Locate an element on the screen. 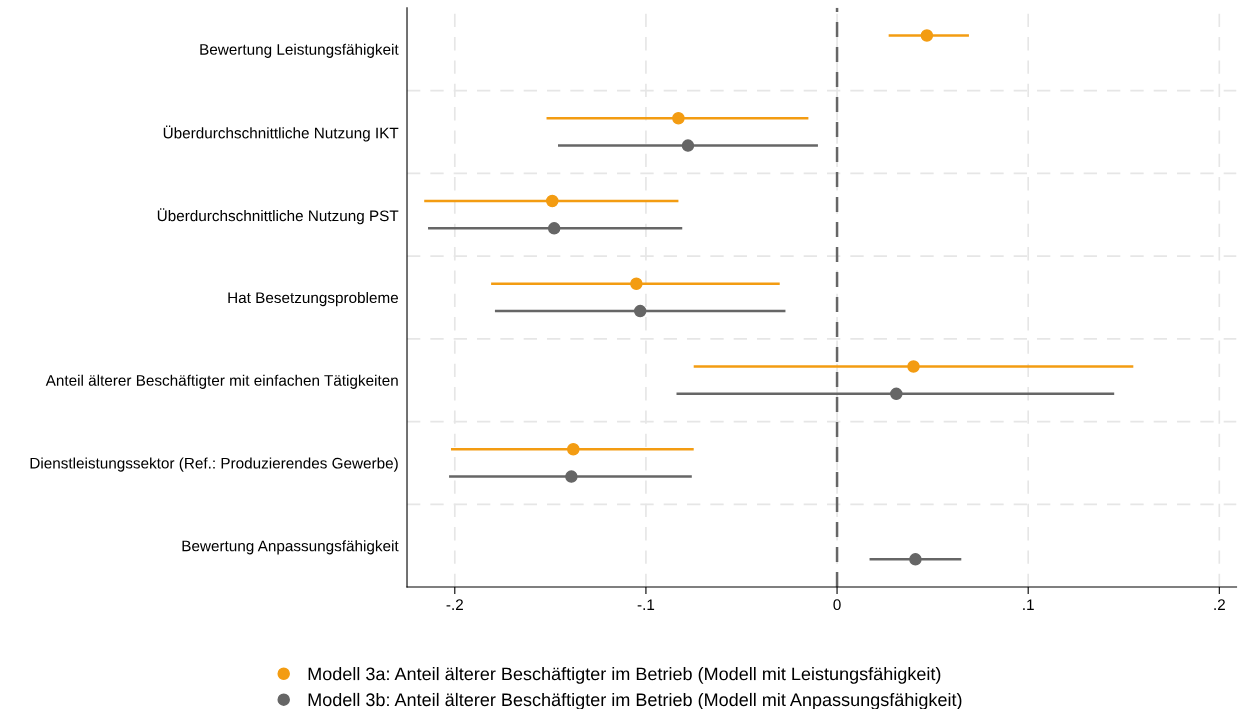 This screenshot has width=1239, height=709. y-tick-label: Hat Besetzungsprobleme is located at coordinates (313, 299).